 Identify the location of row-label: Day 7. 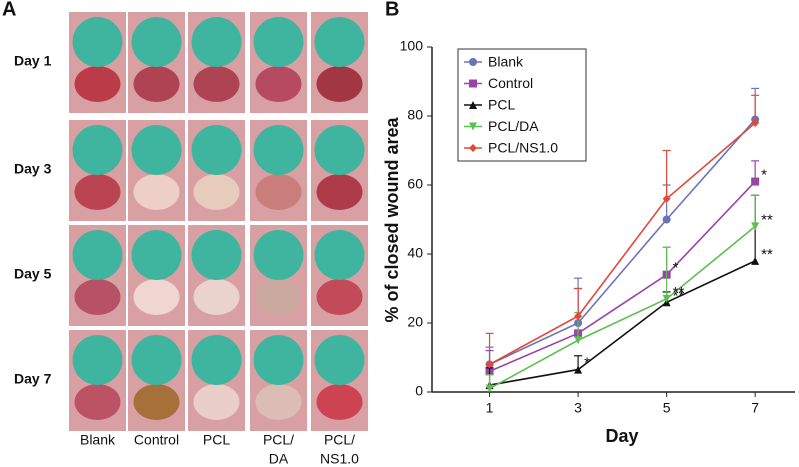
(33, 379).